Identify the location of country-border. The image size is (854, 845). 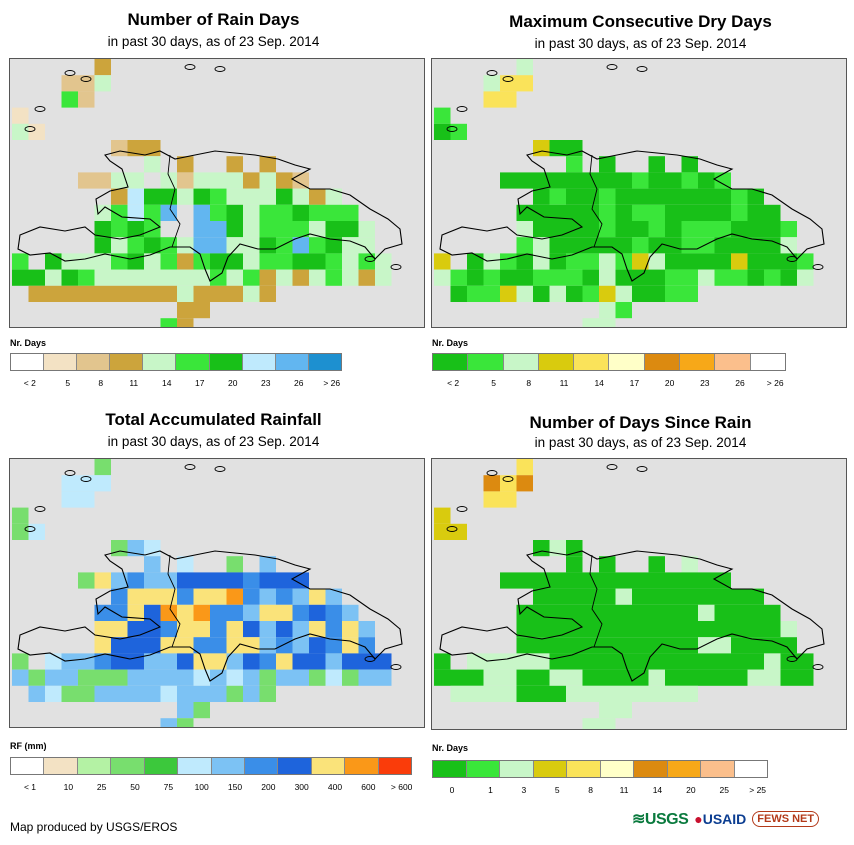
(174, 601).